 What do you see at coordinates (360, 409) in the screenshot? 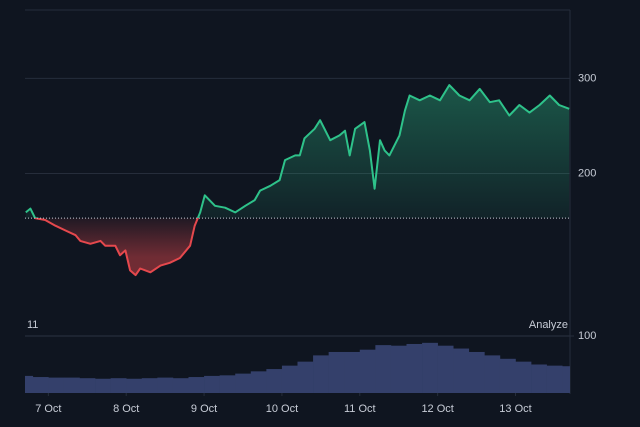
I see `x-tick-label: 11 Oct` at bounding box center [360, 409].